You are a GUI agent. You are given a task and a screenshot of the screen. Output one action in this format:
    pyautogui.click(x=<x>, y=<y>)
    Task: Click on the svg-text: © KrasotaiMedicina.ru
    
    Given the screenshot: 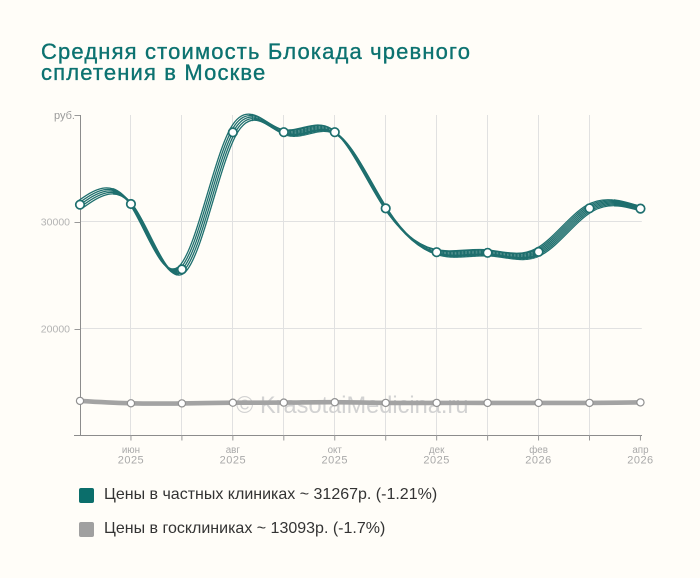 What is the action you would take?
    pyautogui.click(x=352, y=406)
    